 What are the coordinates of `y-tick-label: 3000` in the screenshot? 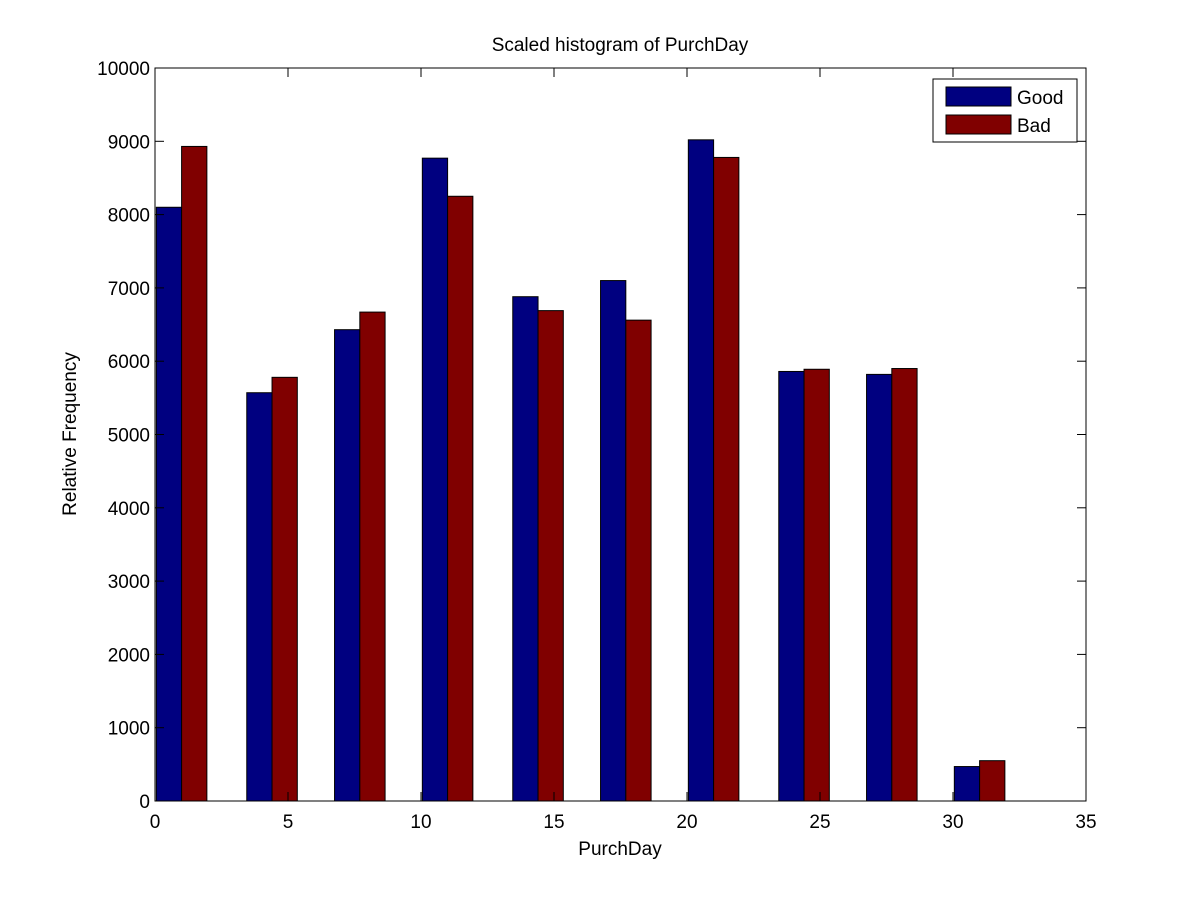 It's located at (129, 582).